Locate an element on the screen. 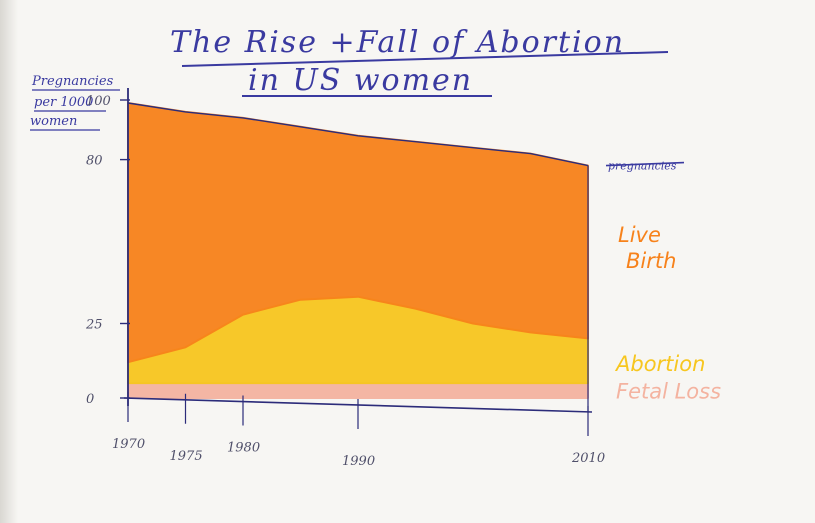 The width and height of the screenshot is (815, 523). y-axis-label-line-2: per 1000 is located at coordinates (63, 102).